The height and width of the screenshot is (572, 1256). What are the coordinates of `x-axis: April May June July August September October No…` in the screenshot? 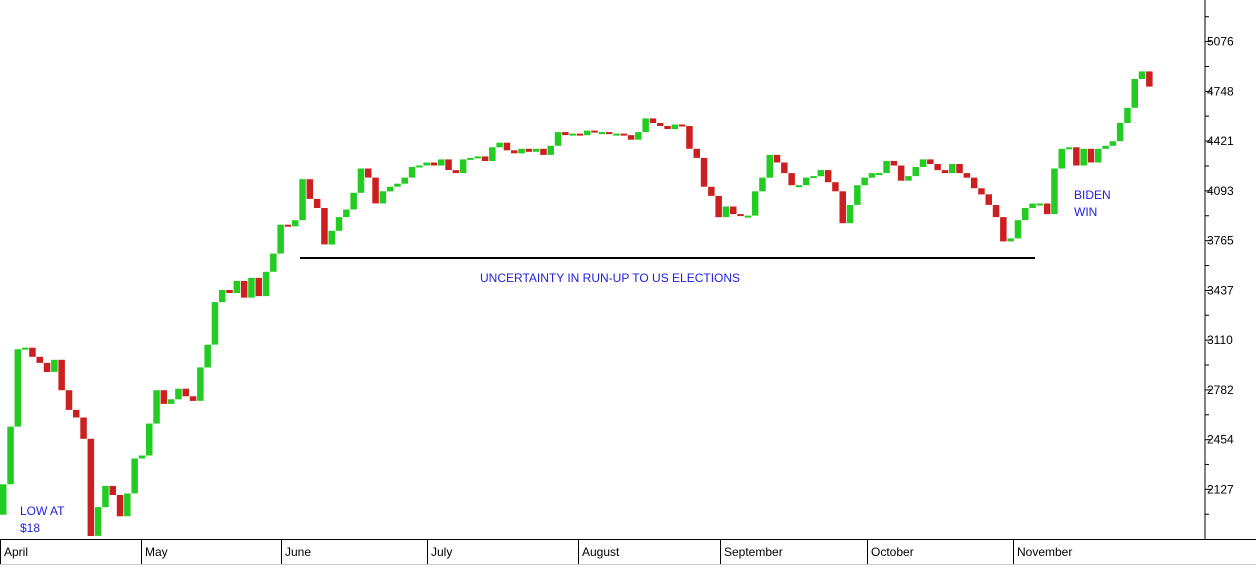 It's located at (628, 552).